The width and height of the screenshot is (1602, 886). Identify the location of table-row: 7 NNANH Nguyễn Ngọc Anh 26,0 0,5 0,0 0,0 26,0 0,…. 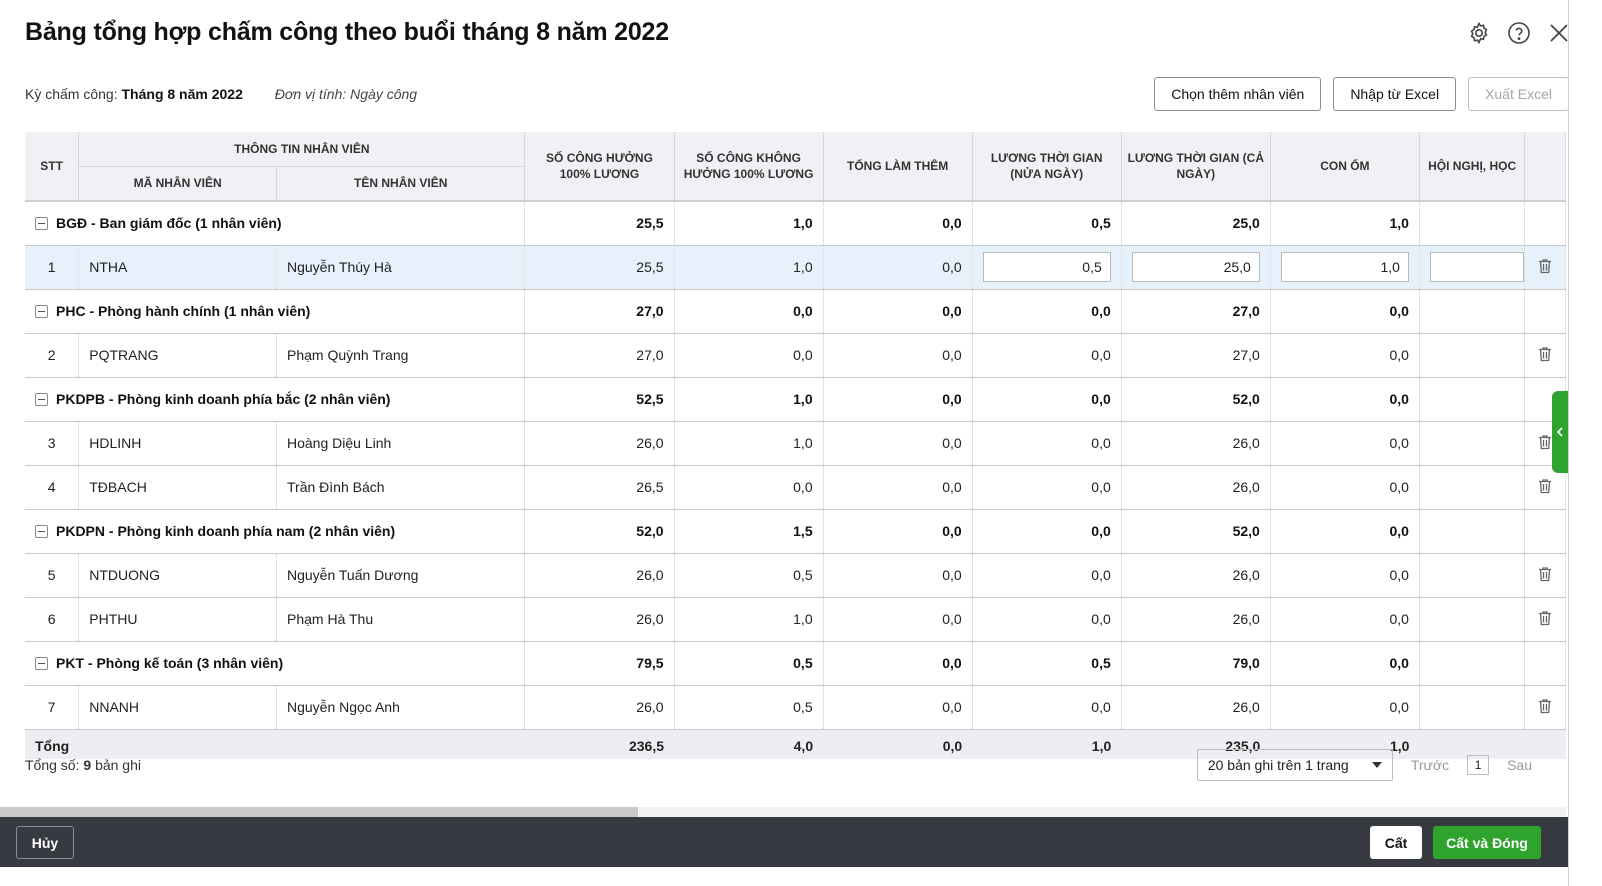
(795, 707).